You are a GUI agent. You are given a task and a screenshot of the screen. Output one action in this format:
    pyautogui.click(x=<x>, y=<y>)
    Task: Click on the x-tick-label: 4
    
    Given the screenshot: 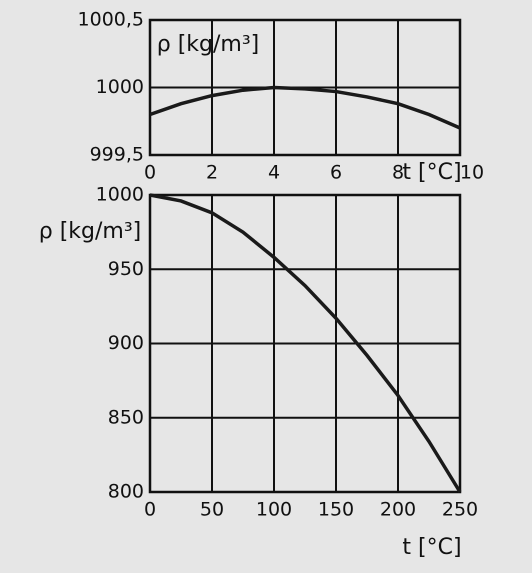 What is the action you would take?
    pyautogui.click(x=274, y=173)
    